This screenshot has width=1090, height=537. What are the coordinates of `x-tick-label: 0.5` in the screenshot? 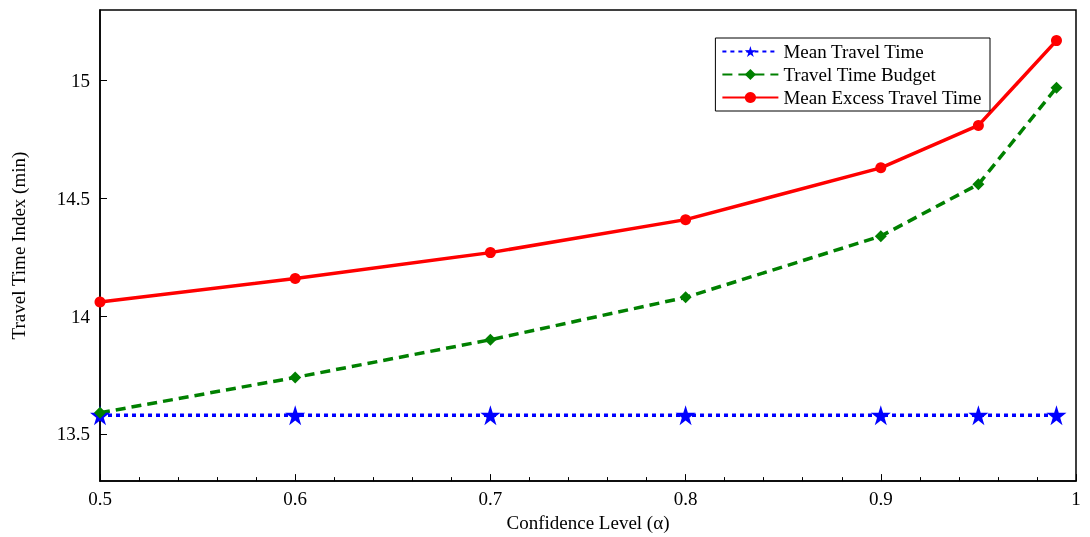 It's located at (100, 499).